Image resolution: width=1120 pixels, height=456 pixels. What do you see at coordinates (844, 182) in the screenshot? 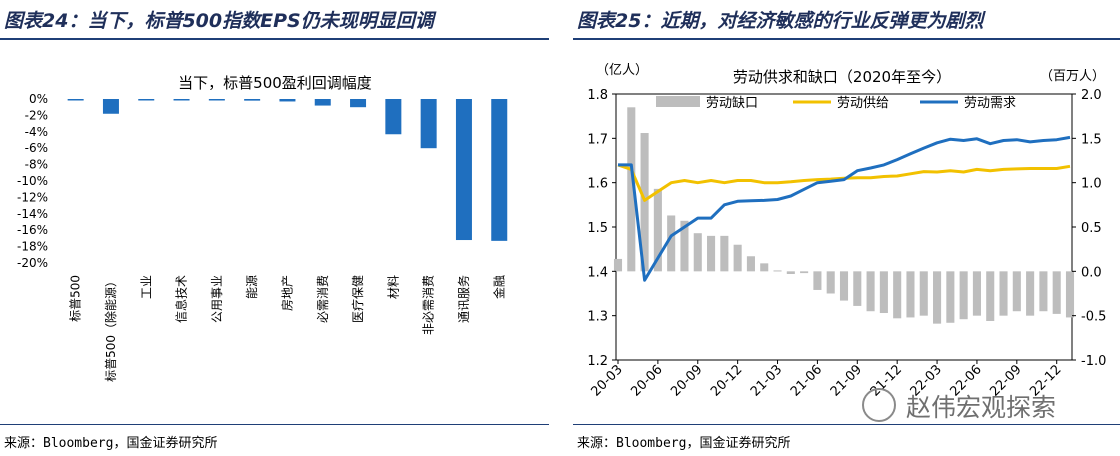
I see `labor-supply-line` at bounding box center [844, 182].